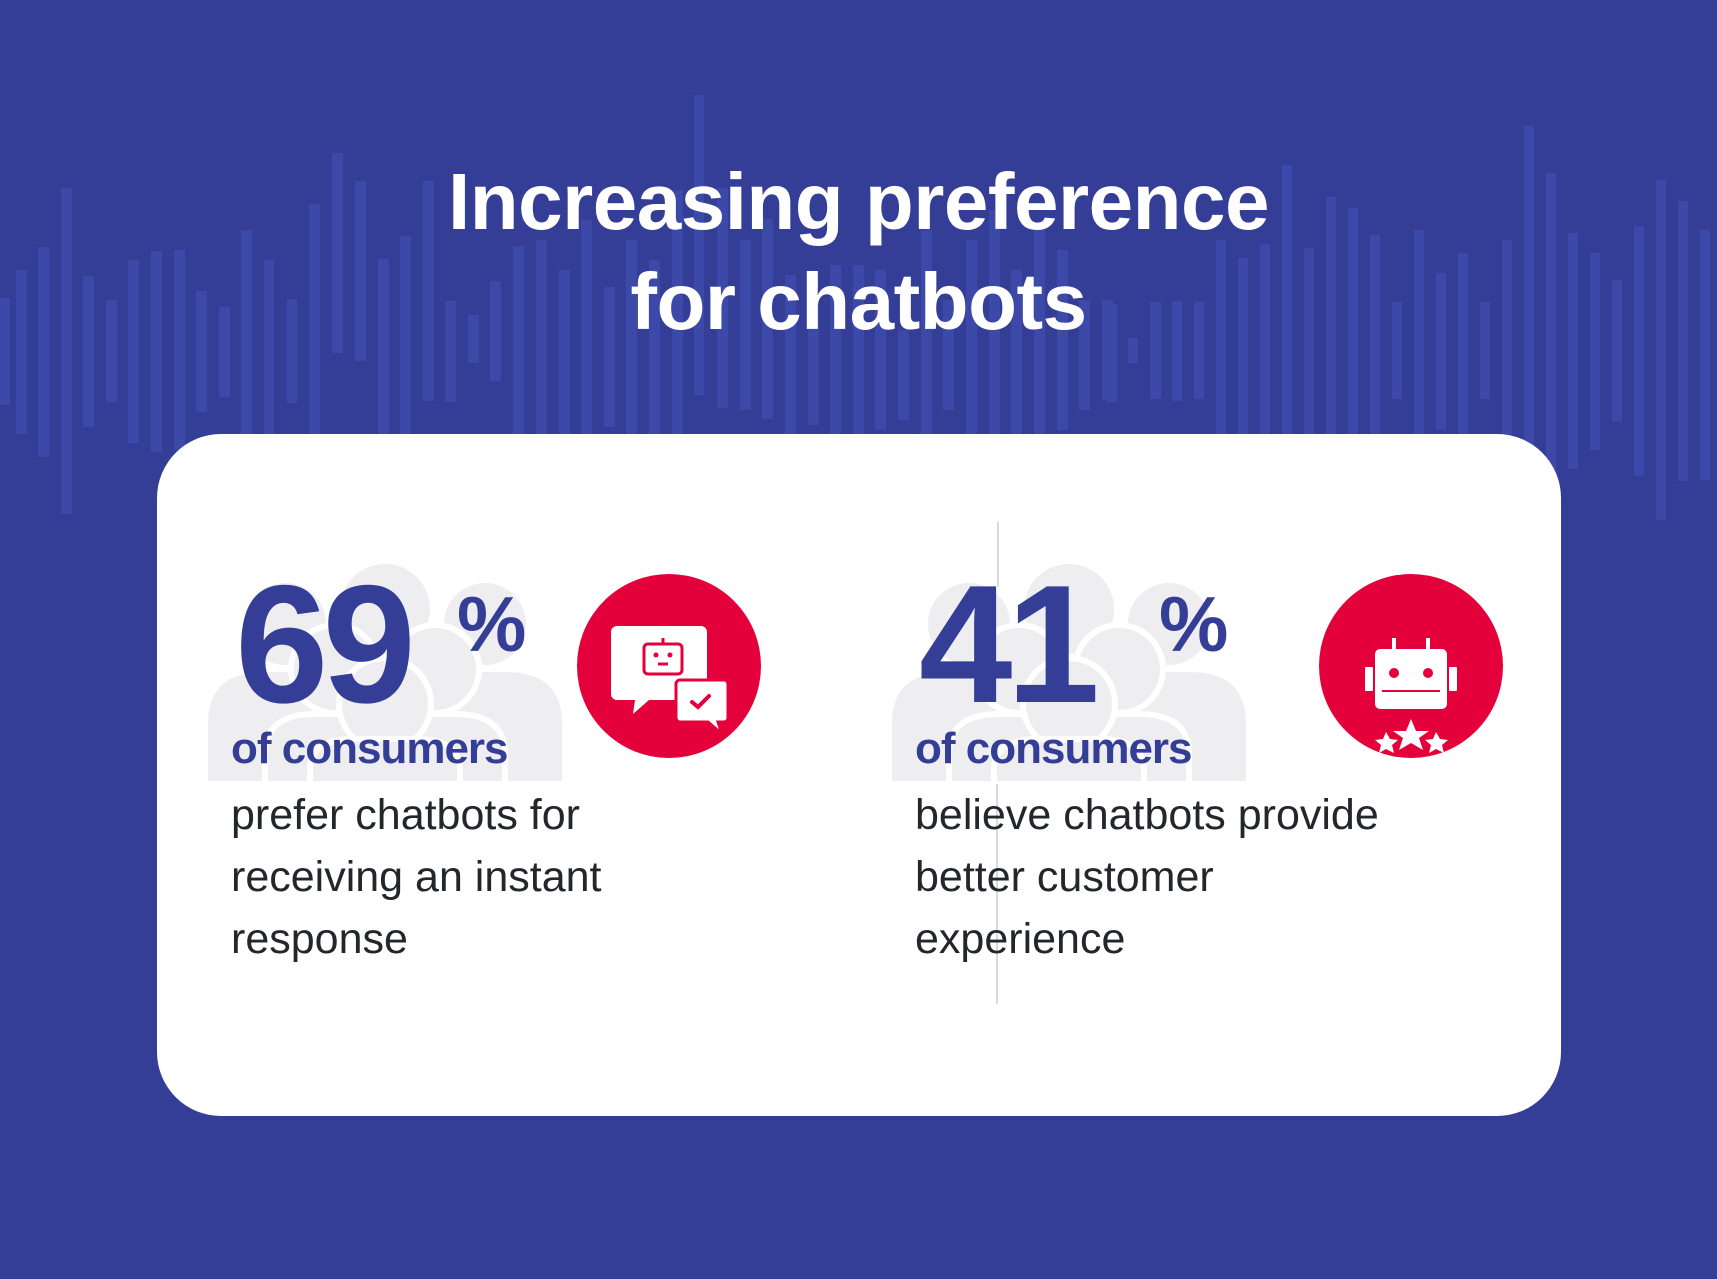 Image resolution: width=1717 pixels, height=1279 pixels. I want to click on description-line: experience, so click(1020, 939).